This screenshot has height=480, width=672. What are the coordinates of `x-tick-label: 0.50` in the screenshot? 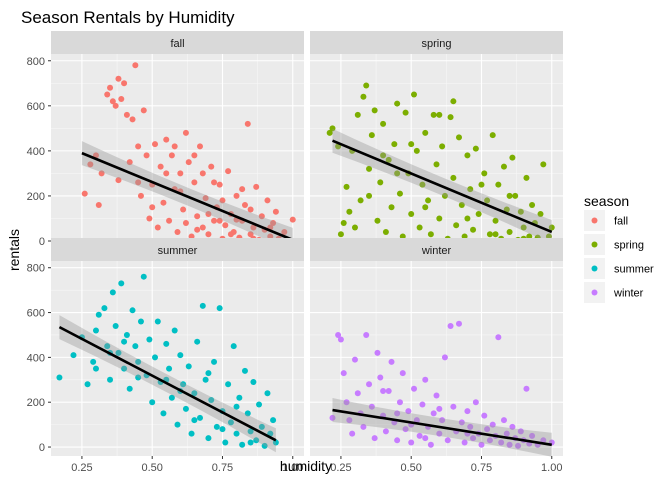 It's located at (410, 468).